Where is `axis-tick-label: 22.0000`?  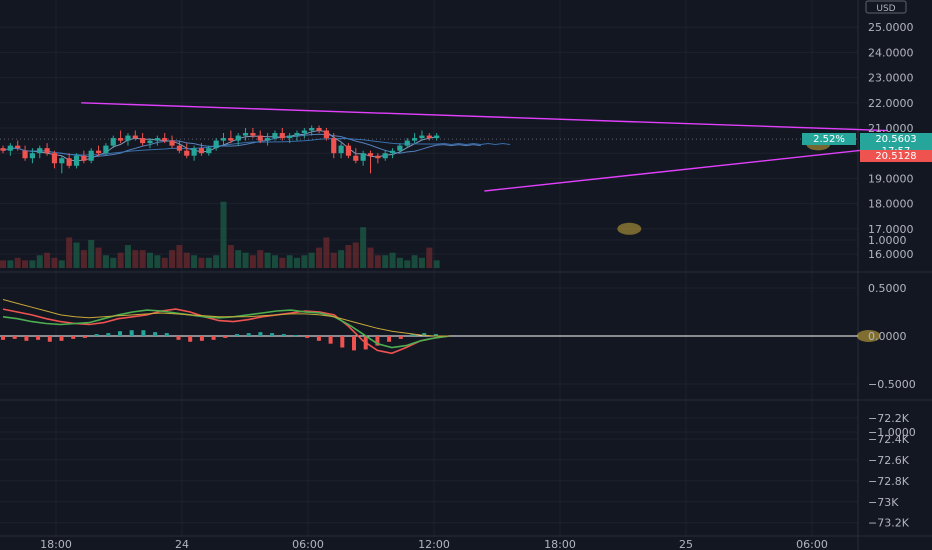 axis-tick-label: 22.0000 is located at coordinates (891, 103).